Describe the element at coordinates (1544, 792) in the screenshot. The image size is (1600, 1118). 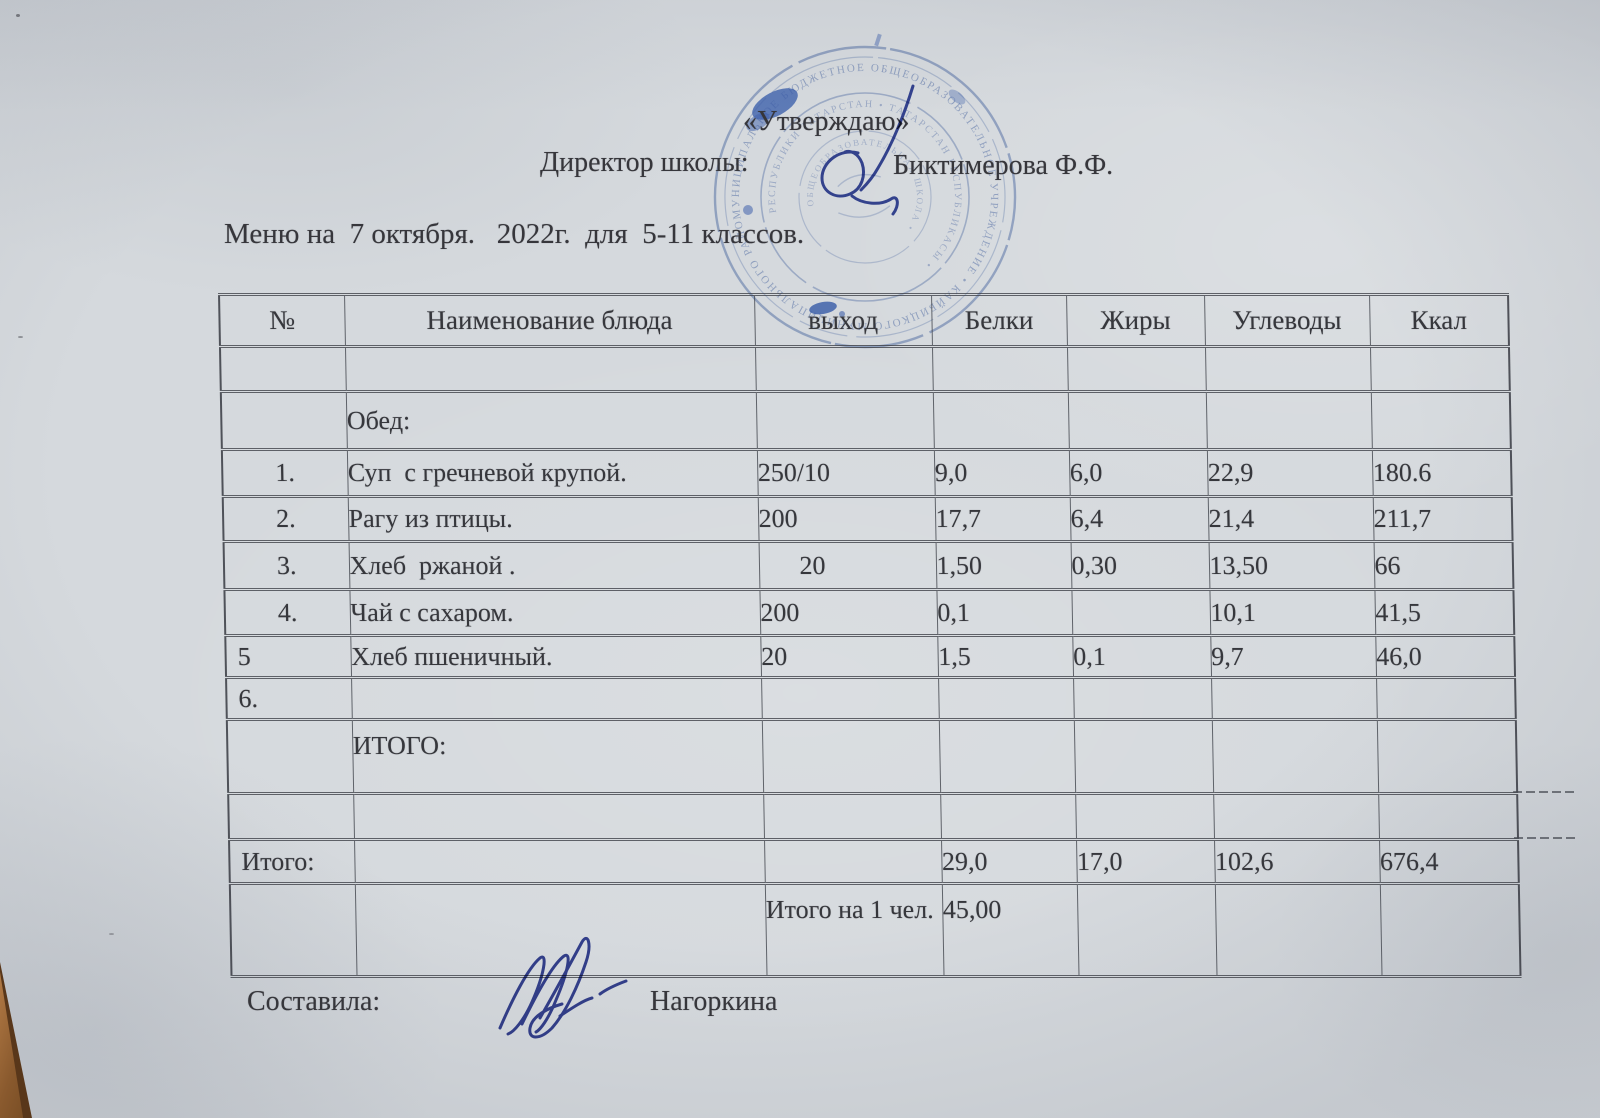
I see `ruled-line-extension-top` at that location.